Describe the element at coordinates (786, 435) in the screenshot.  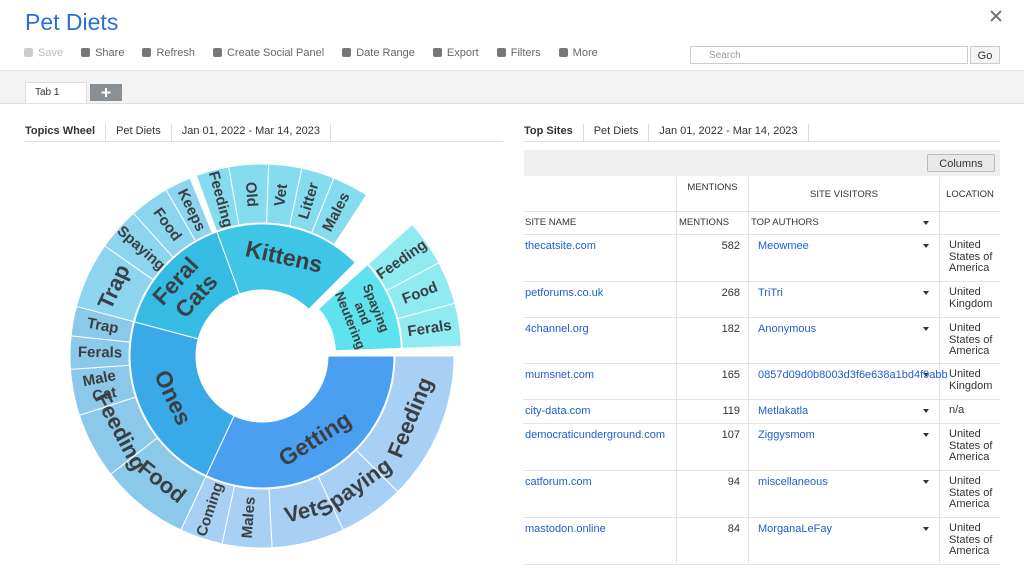
I see `author-cell-text: Ziggysmom` at that location.